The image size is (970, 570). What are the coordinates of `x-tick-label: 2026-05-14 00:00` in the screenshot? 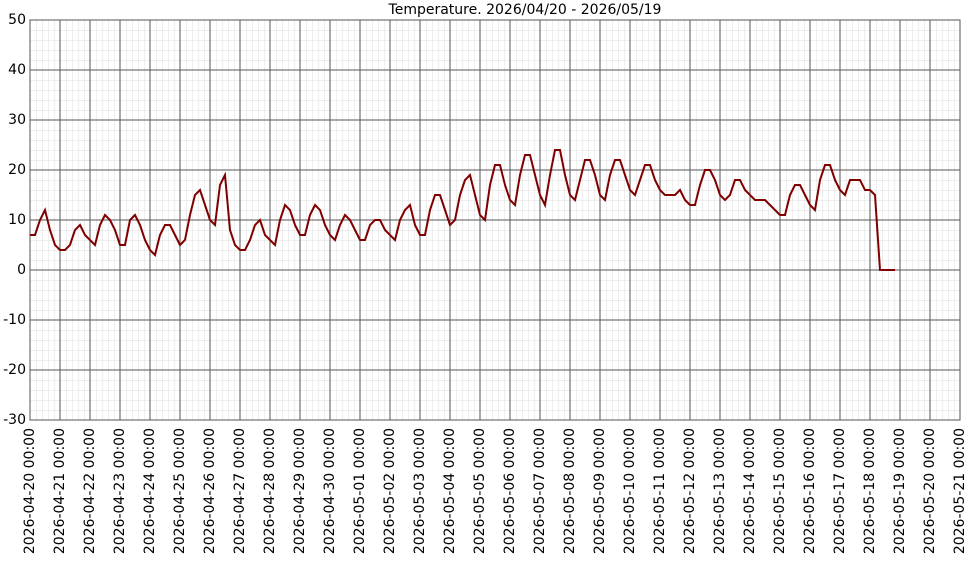 It's located at (750, 491).